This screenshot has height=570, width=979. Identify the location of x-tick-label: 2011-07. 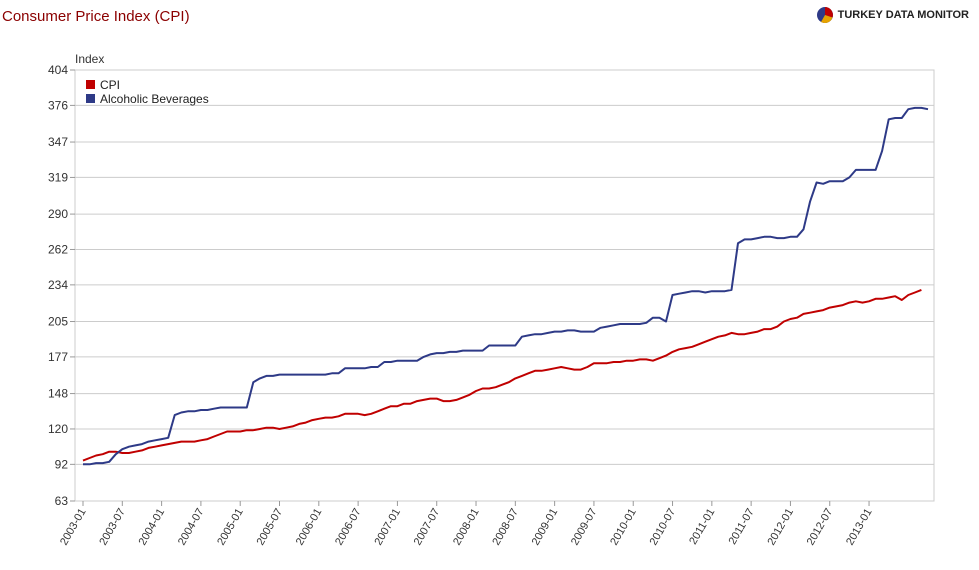
(742, 527).